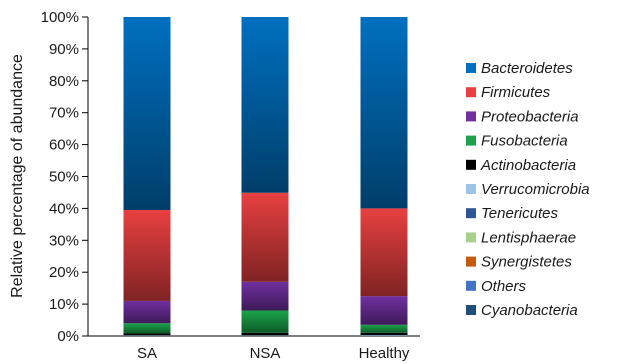  Describe the element at coordinates (64, 304) in the screenshot. I see `y-tick-label: 10%` at that location.